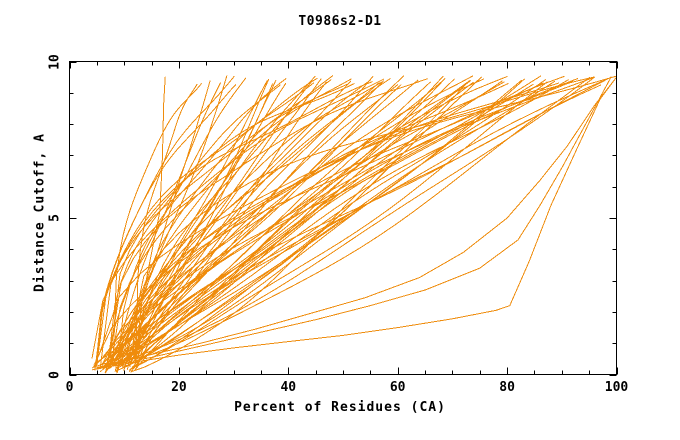 The height and width of the screenshot is (440, 680). I want to click on x-tick-label: 20, so click(179, 387).